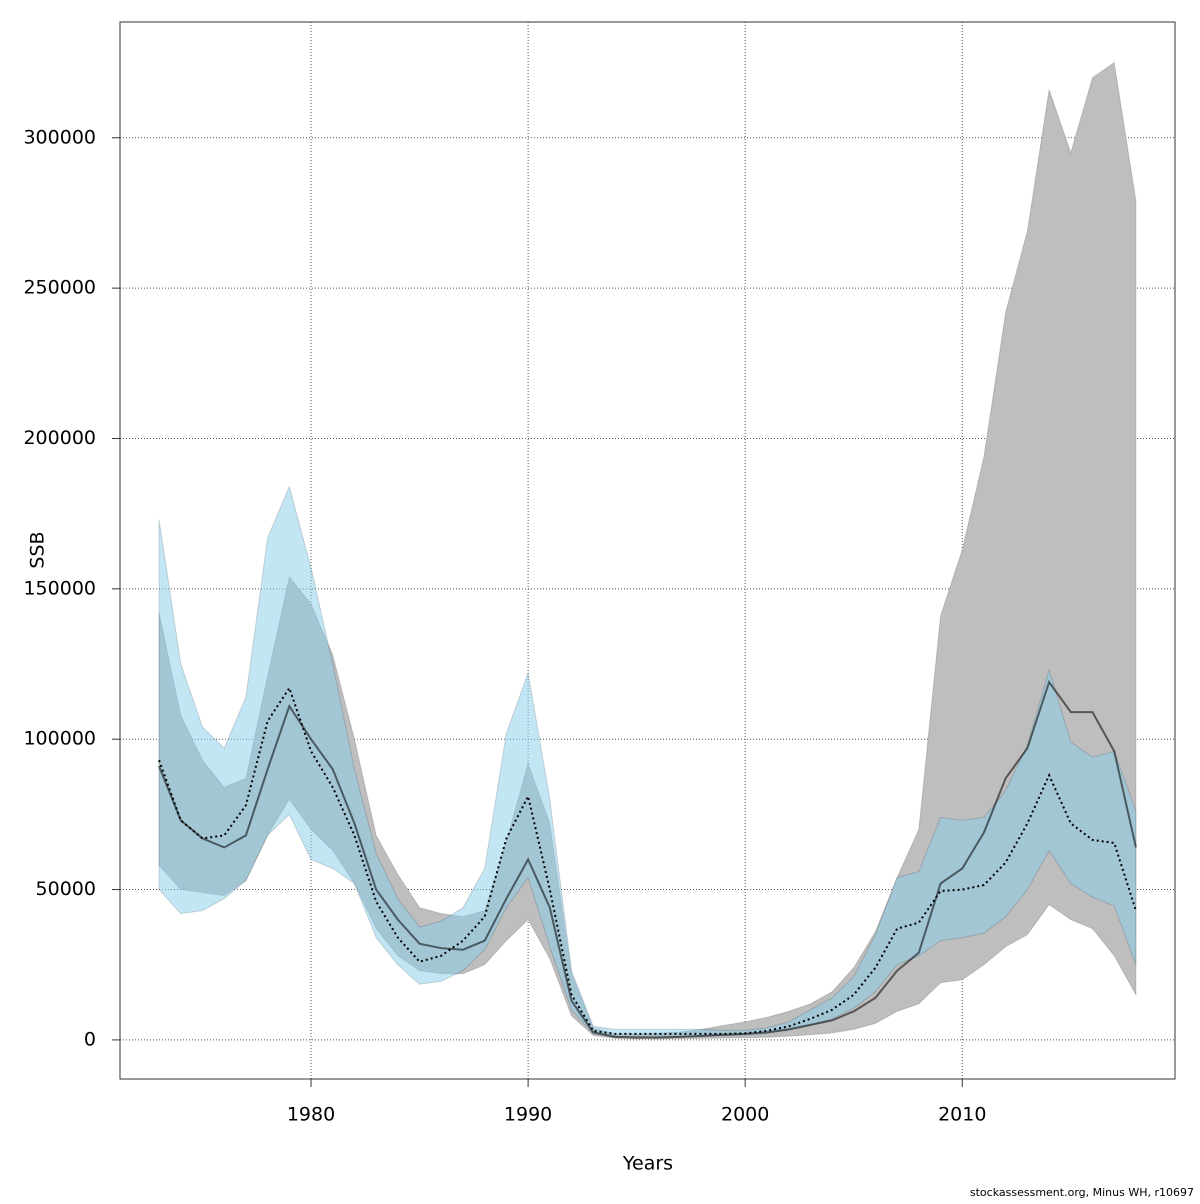  I want to click on footnote: stockassessment.org, Minus WH, r10697, so click(1082, 1192).